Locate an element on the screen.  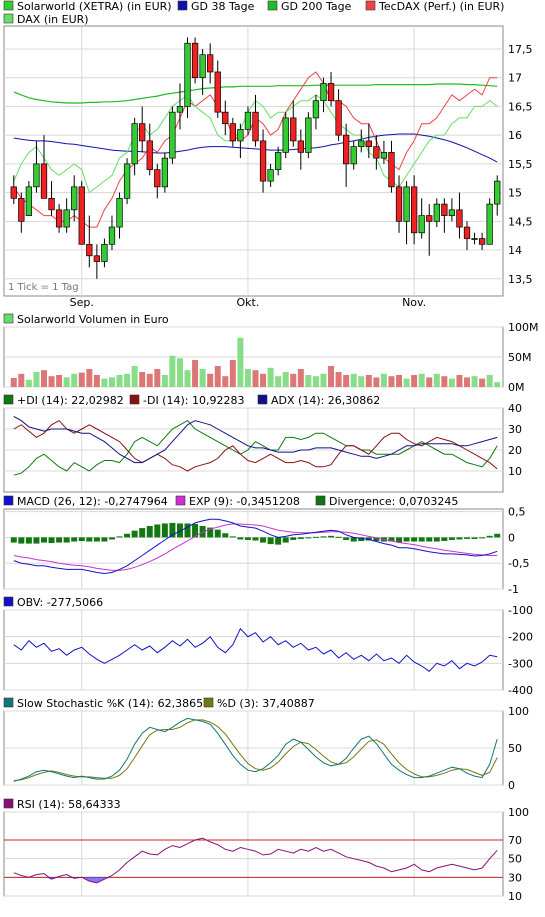
obv-line is located at coordinates (255, 649).